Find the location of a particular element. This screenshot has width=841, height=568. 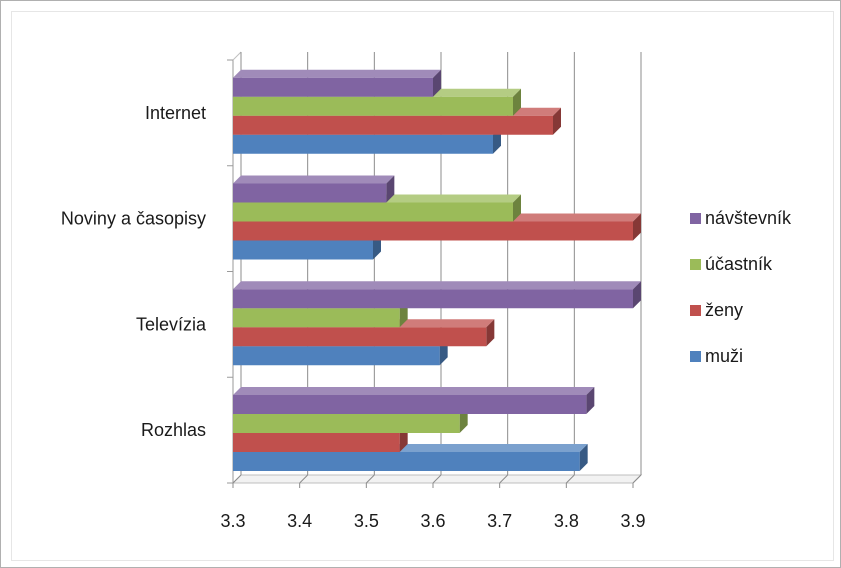

bar-Televízia-návštevník is located at coordinates (437, 295).